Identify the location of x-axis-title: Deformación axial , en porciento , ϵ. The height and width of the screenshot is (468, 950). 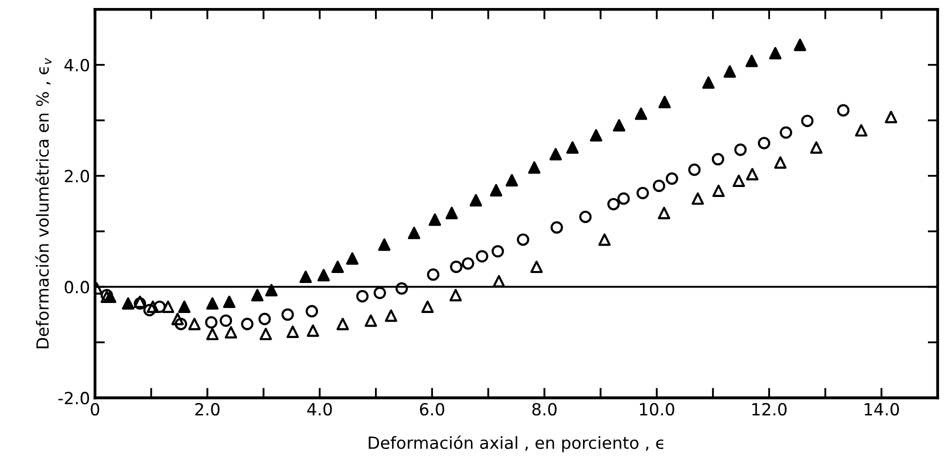
(516, 443).